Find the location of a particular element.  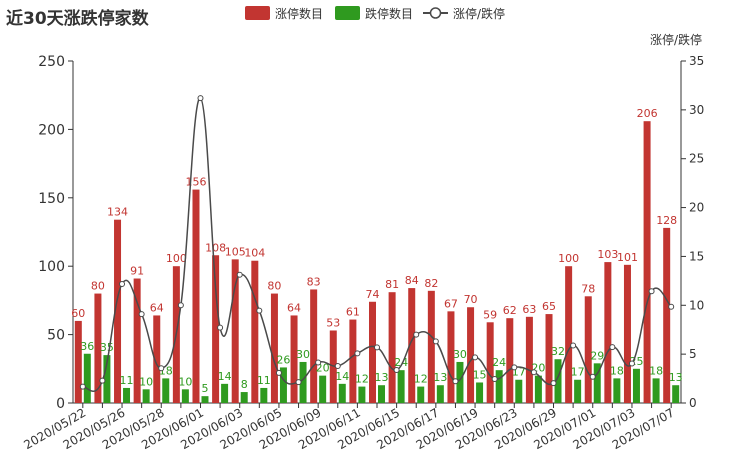

legend-swatch-limit-up is located at coordinates (257, 13).